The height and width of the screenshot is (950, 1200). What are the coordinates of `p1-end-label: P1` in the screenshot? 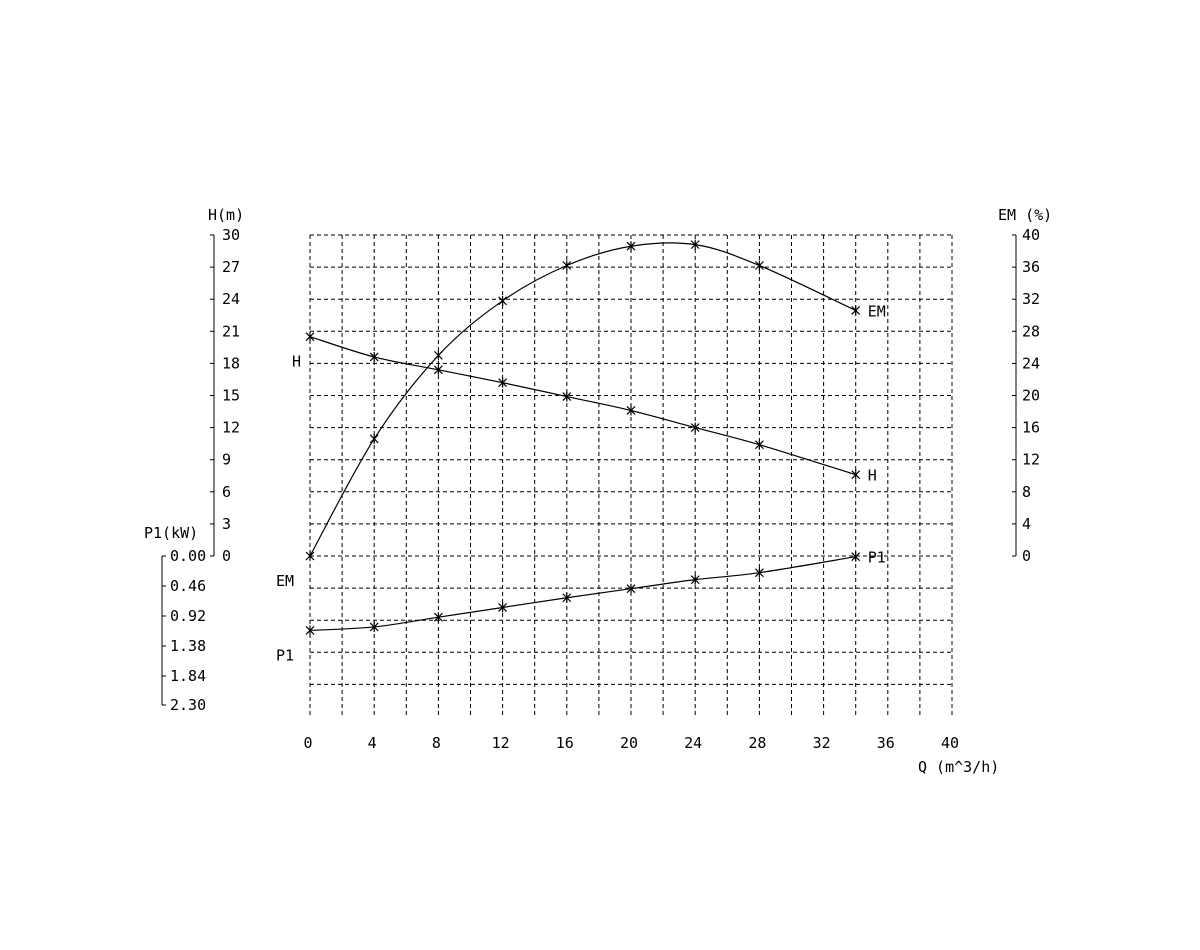 It's located at (877, 558).